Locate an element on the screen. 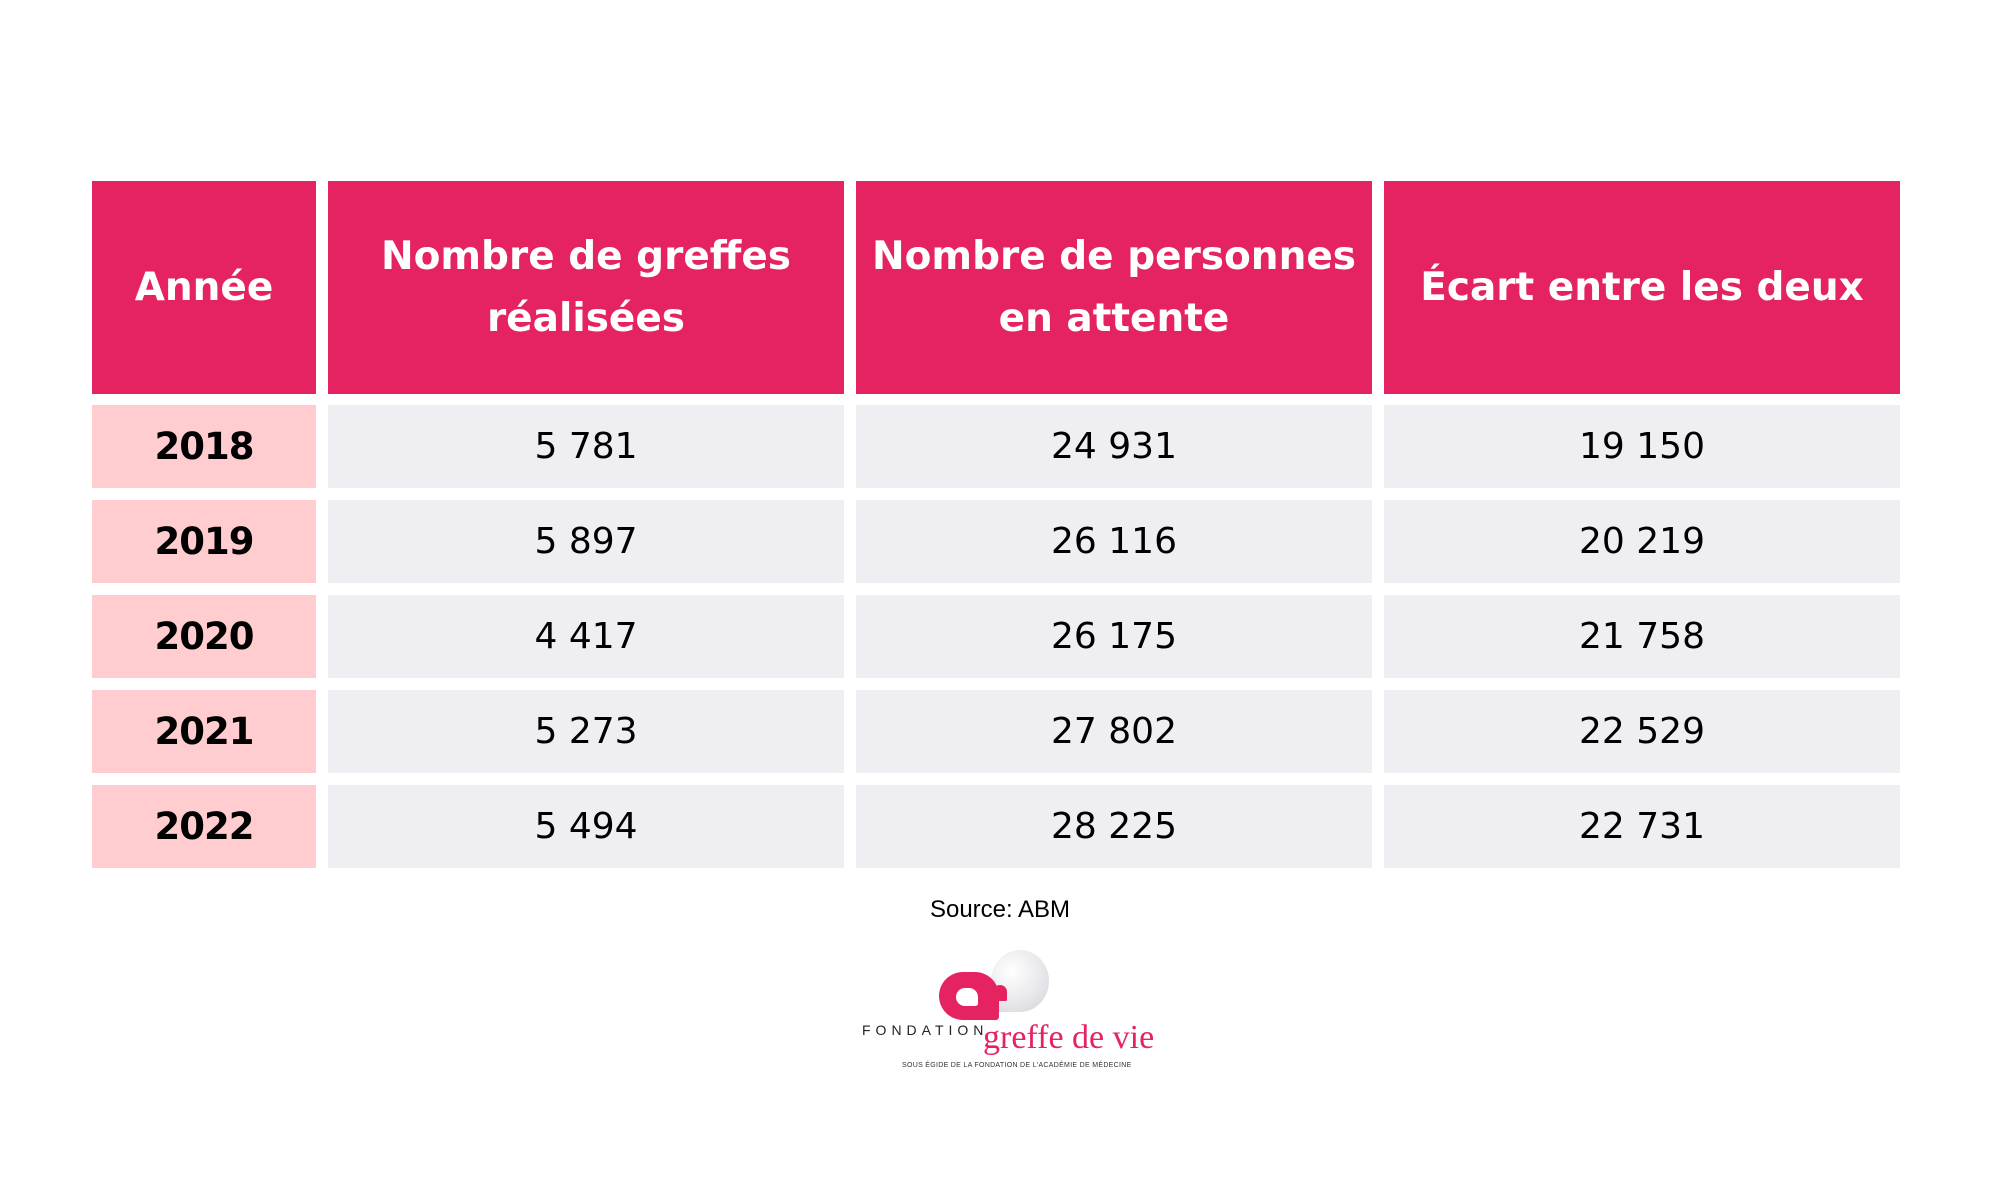 The image size is (2000, 1190). logo-grey-bubble-icon is located at coordinates (1020, 981).